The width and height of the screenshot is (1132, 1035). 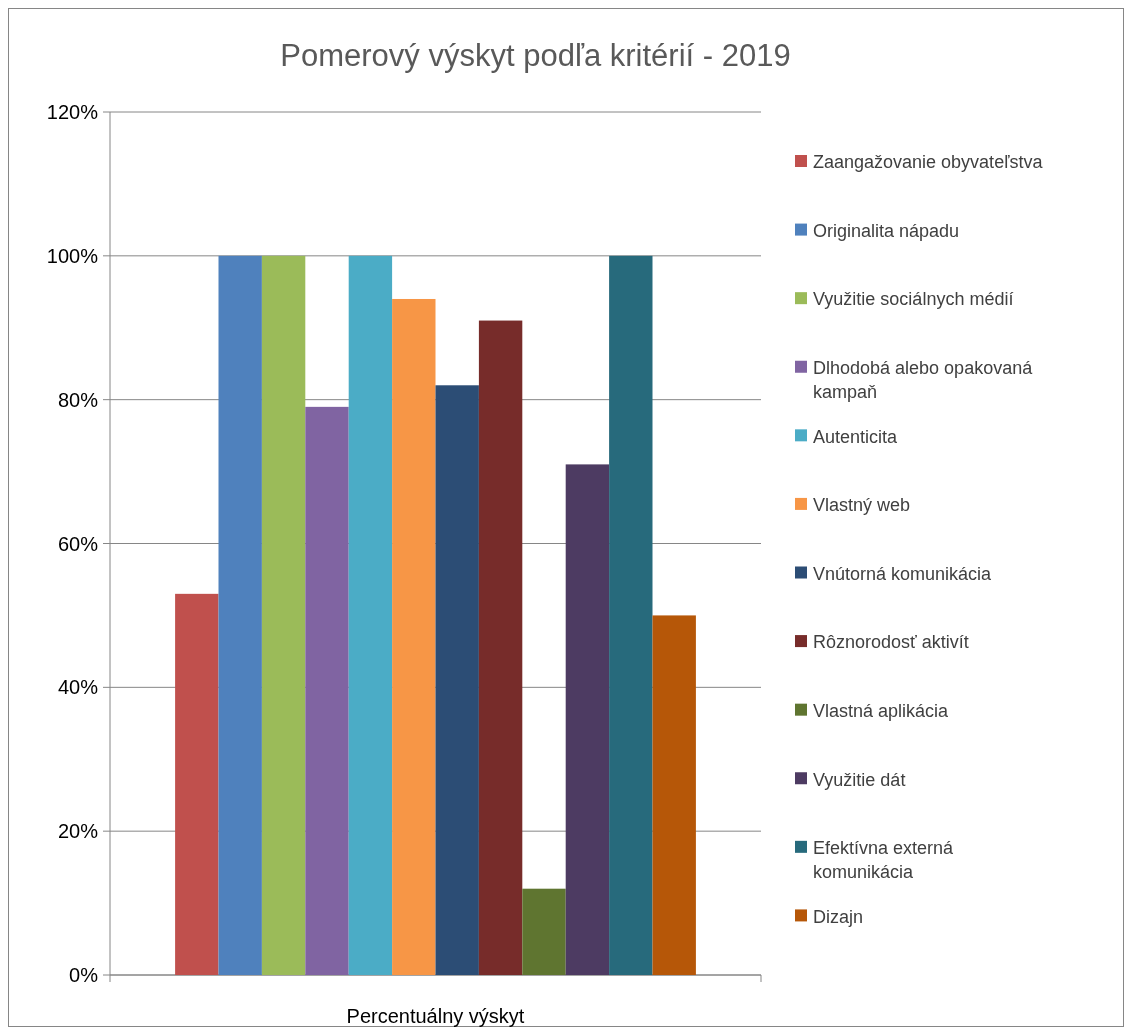 I want to click on legend-label: Vlastný web, so click(x=862, y=505).